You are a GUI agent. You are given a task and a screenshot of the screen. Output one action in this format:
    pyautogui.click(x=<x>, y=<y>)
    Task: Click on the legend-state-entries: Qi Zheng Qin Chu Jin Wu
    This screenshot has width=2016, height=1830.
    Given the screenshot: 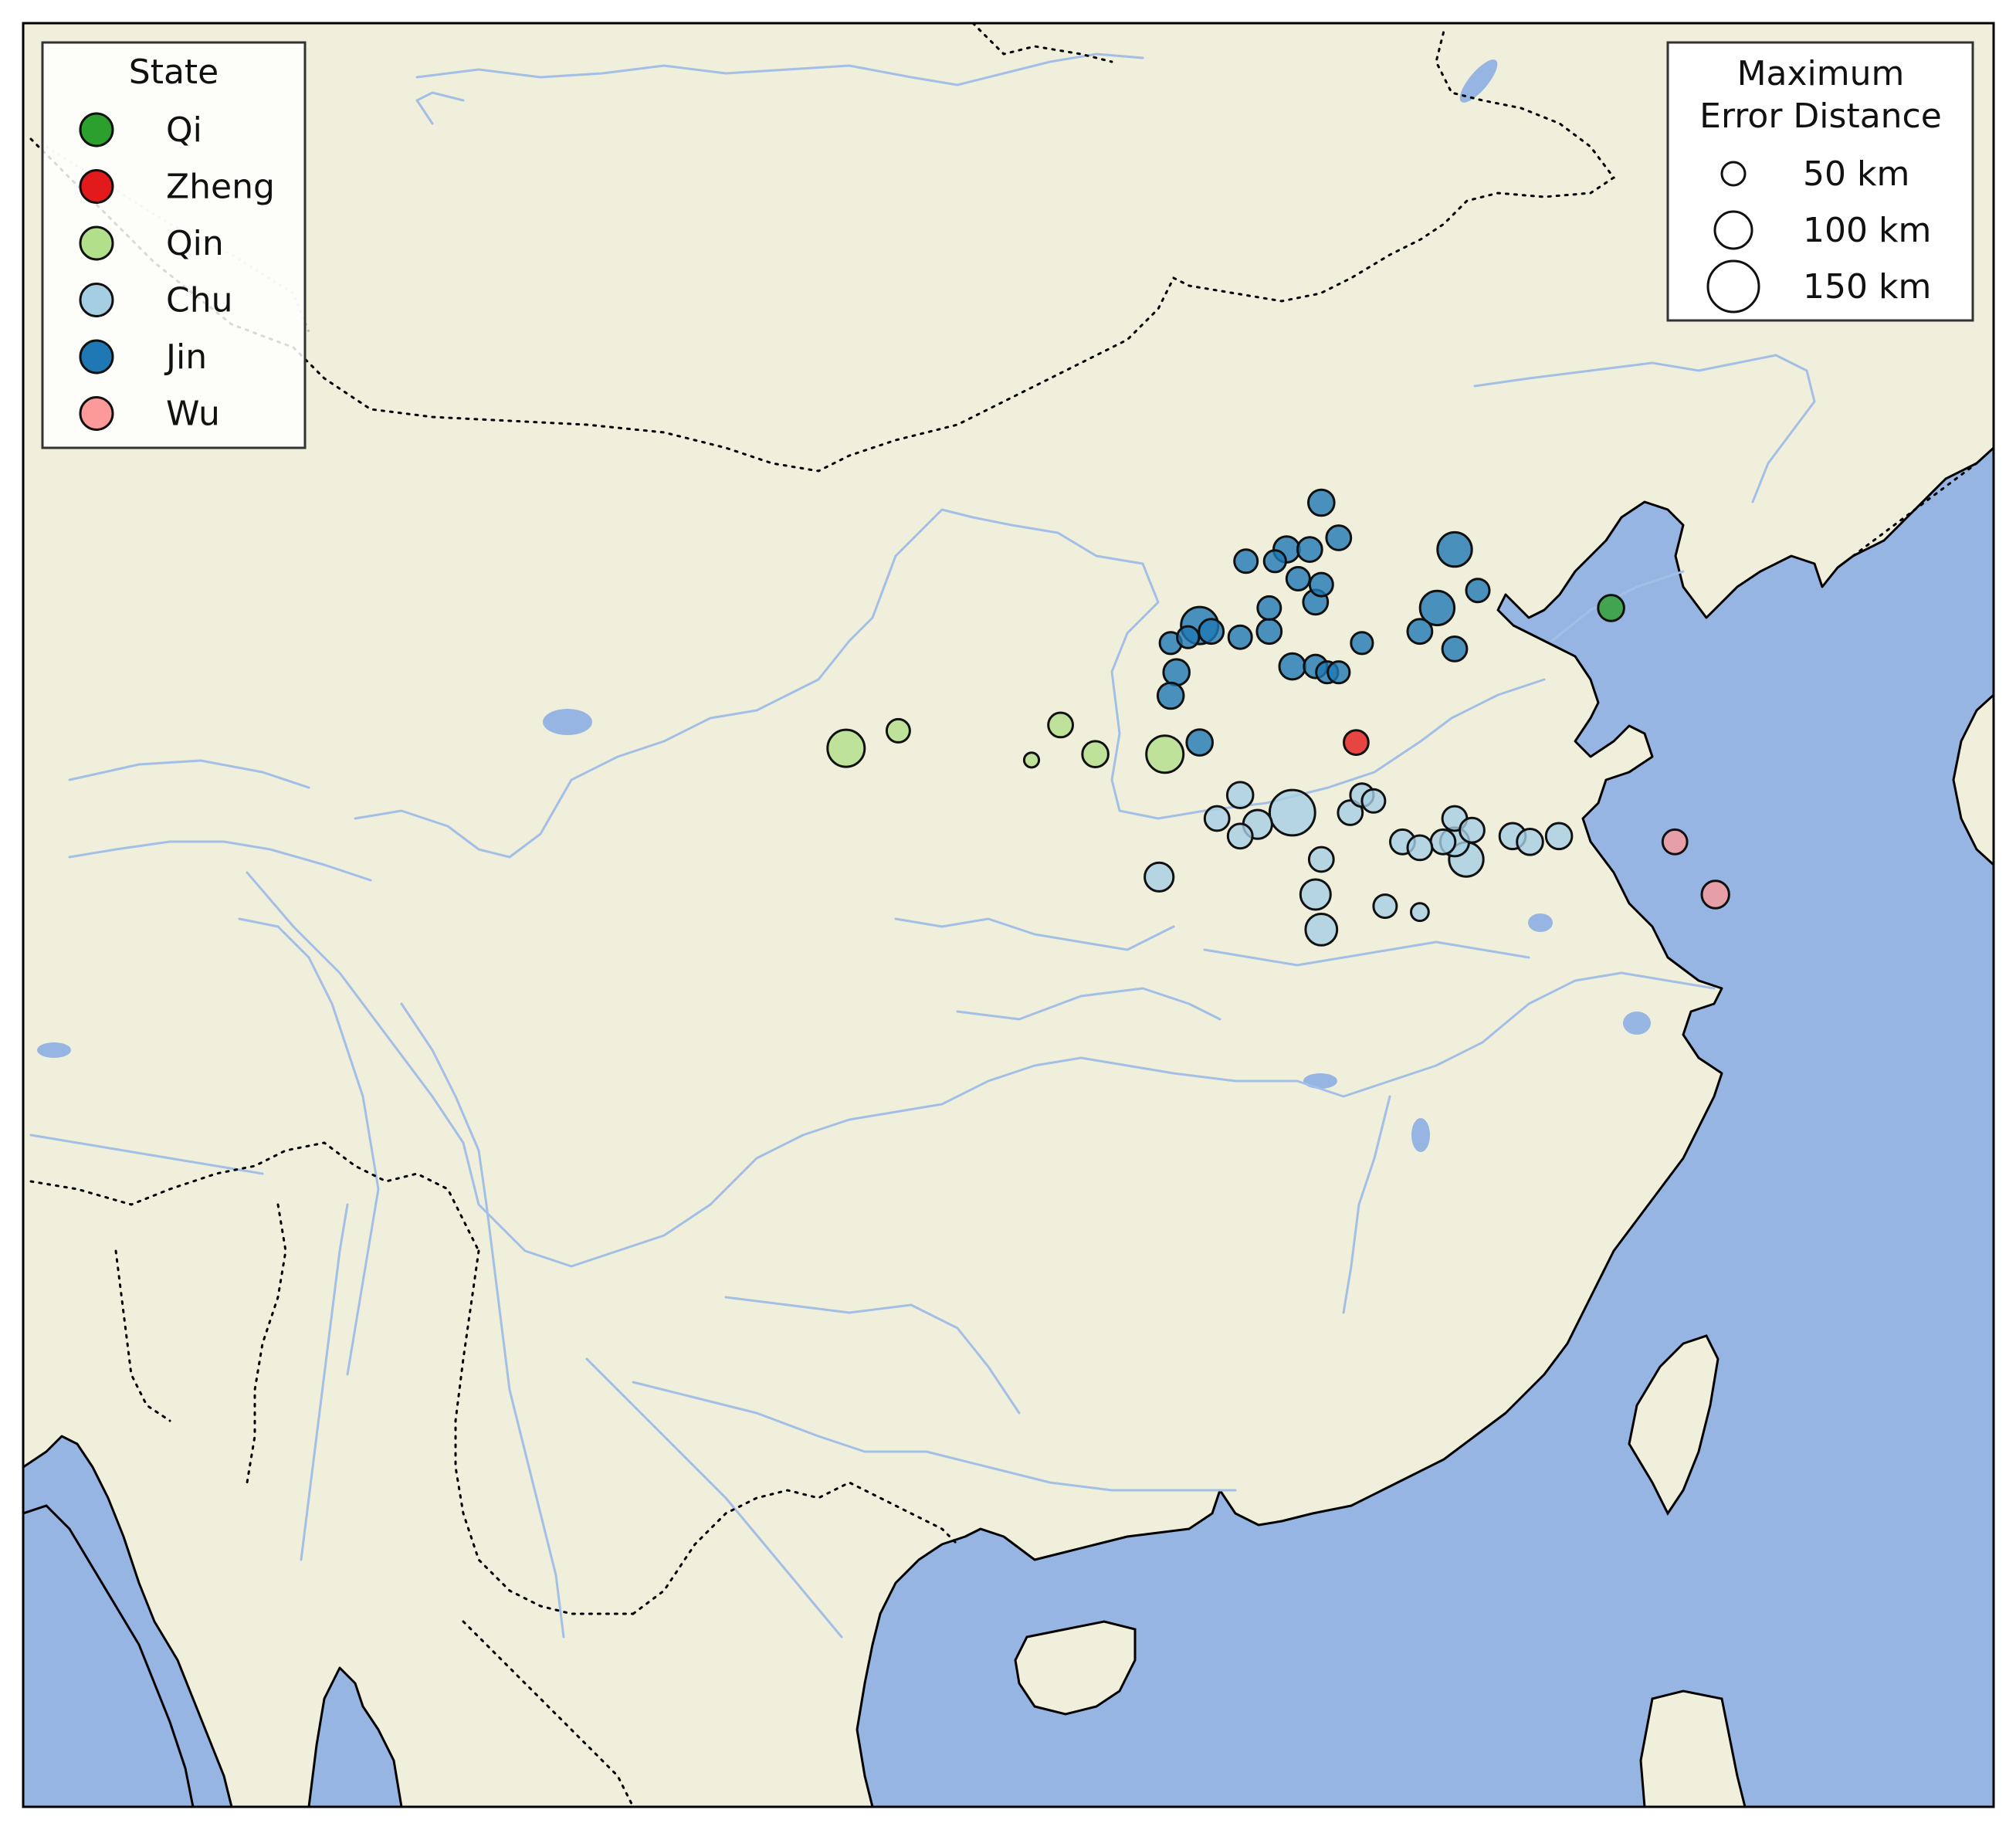 What is the action you would take?
    pyautogui.click(x=177, y=272)
    